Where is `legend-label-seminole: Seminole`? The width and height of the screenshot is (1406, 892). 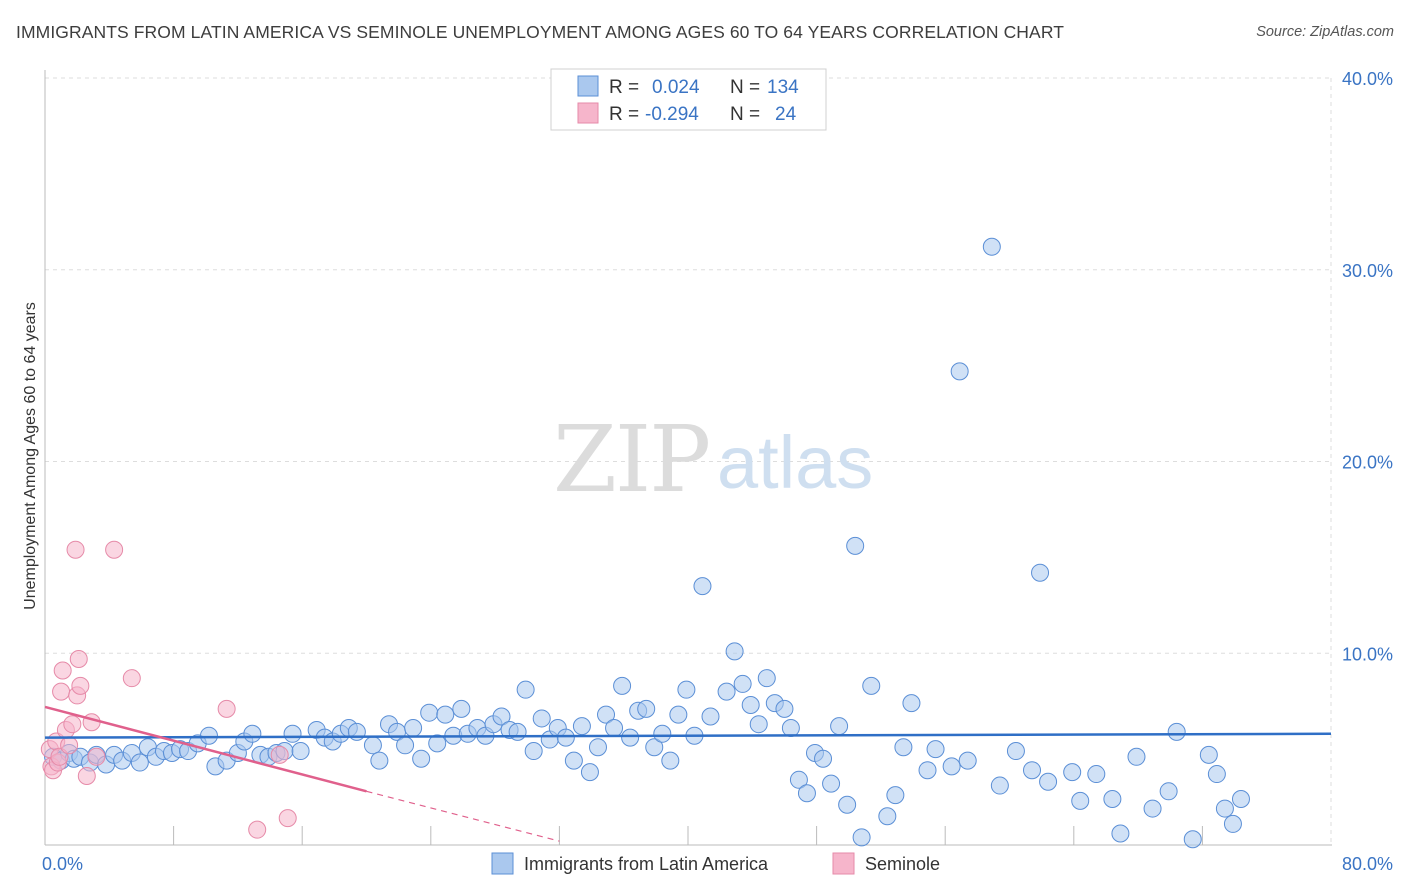
legend-label-seminole: Seminole is located at coordinates (902, 864).